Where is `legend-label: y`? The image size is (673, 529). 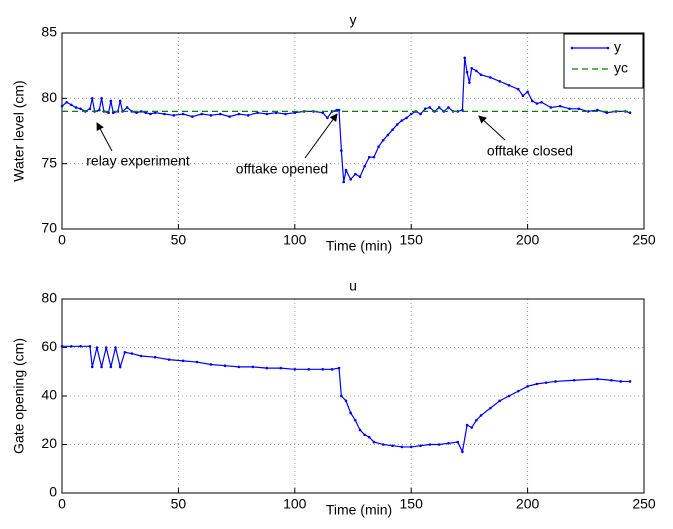
legend-label: y is located at coordinates (617, 47).